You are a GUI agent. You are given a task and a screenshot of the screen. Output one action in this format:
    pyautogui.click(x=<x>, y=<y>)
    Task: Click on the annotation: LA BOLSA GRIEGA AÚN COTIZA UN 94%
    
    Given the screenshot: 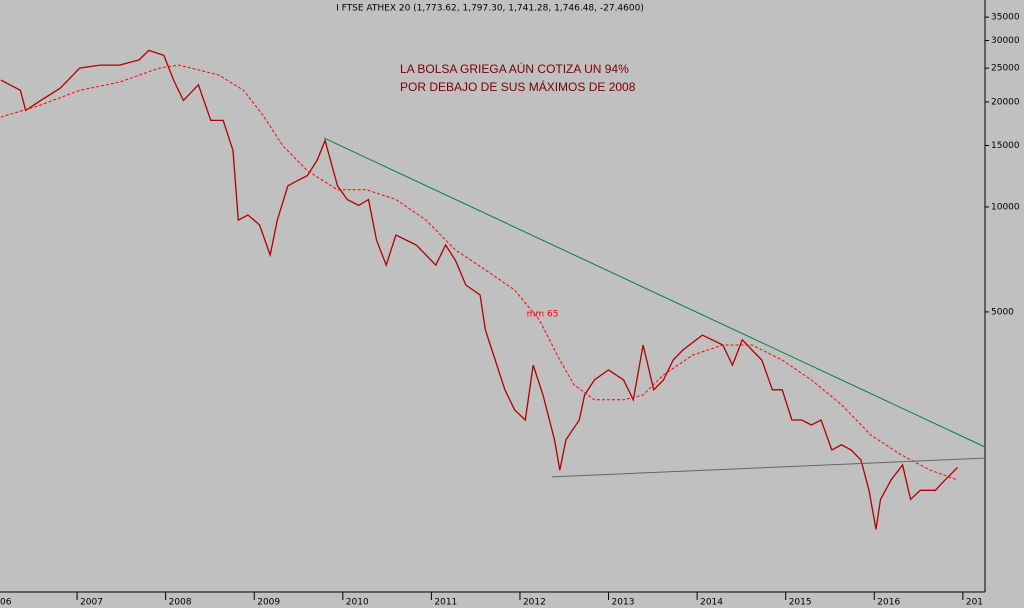 What is the action you would take?
    pyautogui.click(x=514, y=68)
    